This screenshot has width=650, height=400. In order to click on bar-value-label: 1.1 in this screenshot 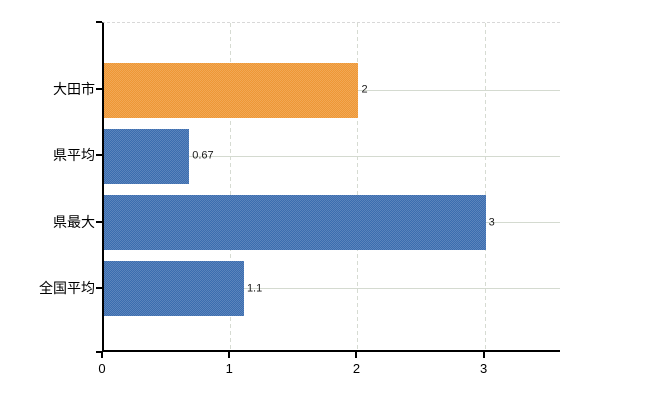, I will do `click(254, 288)`.